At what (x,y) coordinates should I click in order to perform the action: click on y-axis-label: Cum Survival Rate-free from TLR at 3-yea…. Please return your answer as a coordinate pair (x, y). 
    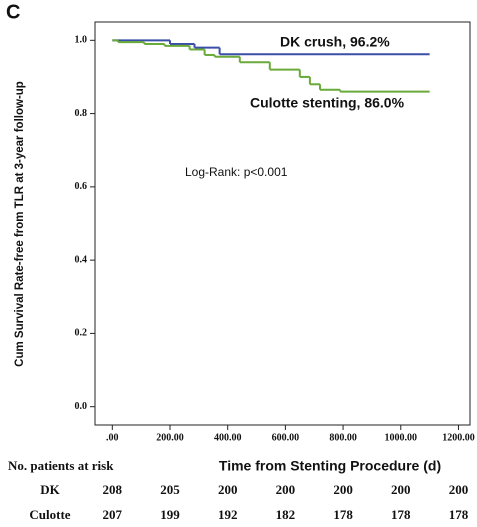
    Looking at the image, I should click on (20, 224).